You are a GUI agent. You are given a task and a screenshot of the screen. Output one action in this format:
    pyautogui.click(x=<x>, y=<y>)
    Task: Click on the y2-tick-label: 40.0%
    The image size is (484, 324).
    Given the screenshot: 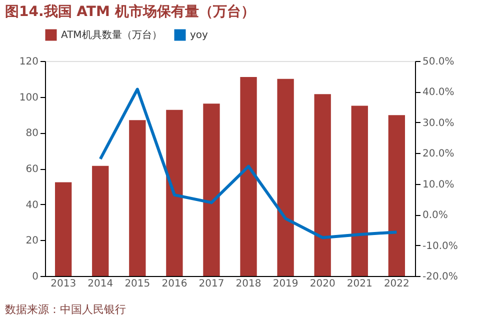 What is the action you would take?
    pyautogui.click(x=438, y=92)
    